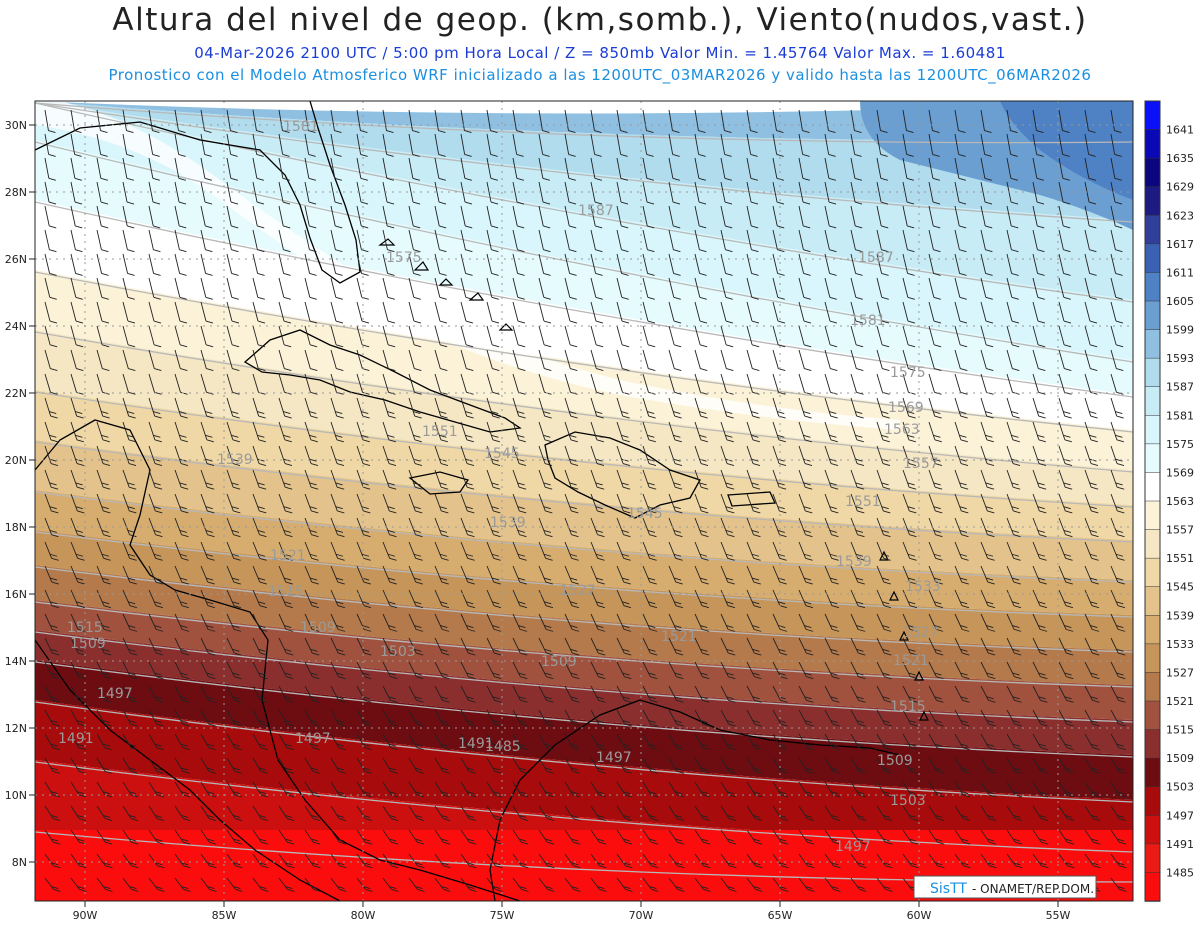 This screenshot has width=1200, height=927. What do you see at coordinates (1180, 644) in the screenshot?
I see `colorbar-label: 1533` at bounding box center [1180, 644].